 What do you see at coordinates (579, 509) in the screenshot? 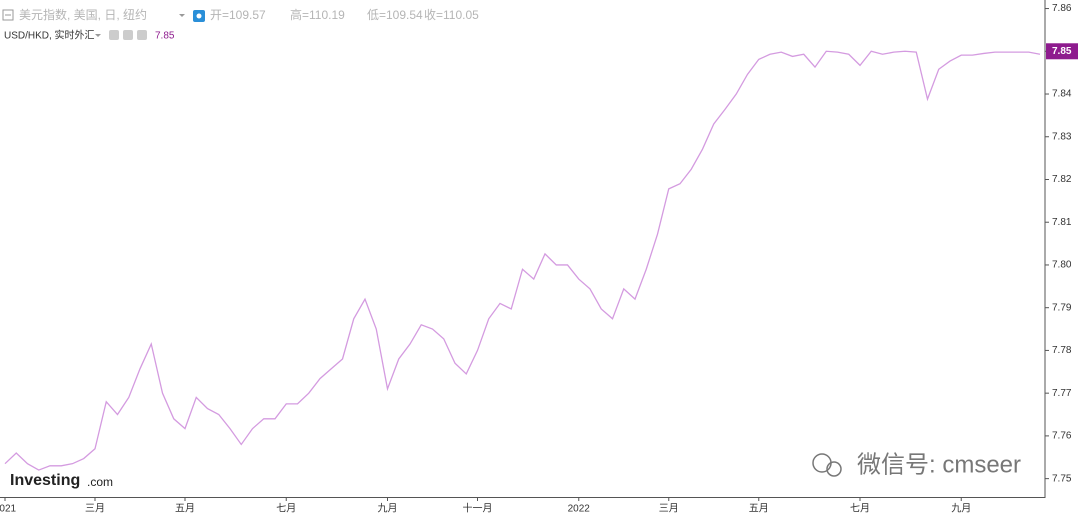
I see `x-tick-label: 2022` at bounding box center [579, 509].